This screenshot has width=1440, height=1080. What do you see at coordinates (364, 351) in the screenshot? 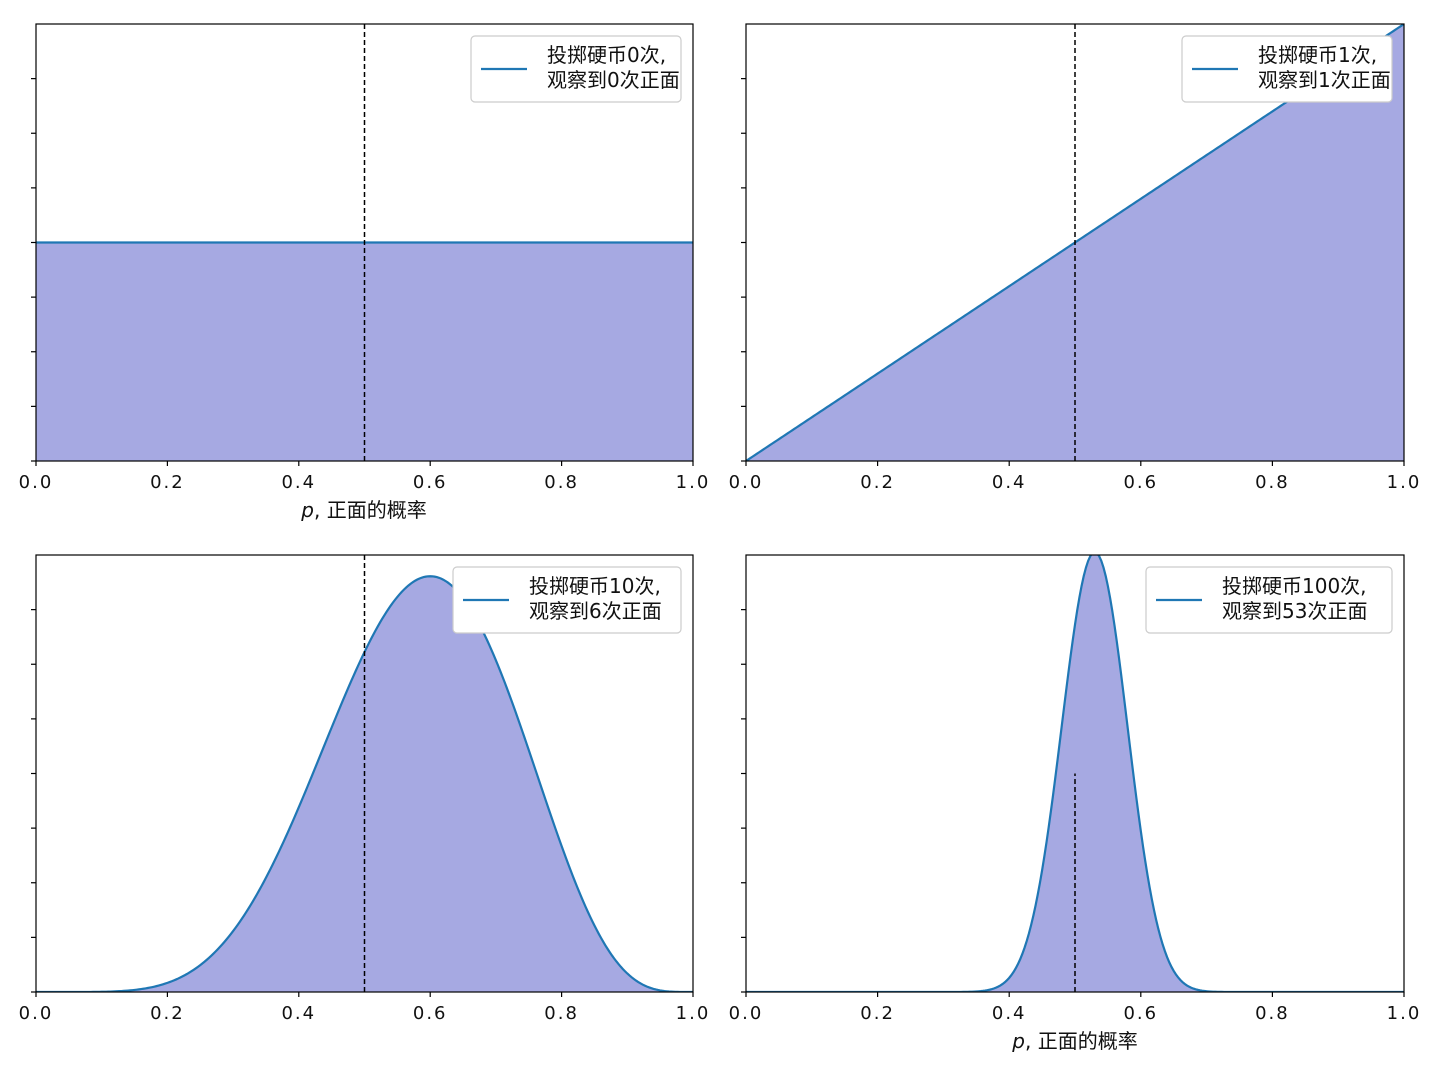
I see `posterior-fill-area` at bounding box center [364, 351].